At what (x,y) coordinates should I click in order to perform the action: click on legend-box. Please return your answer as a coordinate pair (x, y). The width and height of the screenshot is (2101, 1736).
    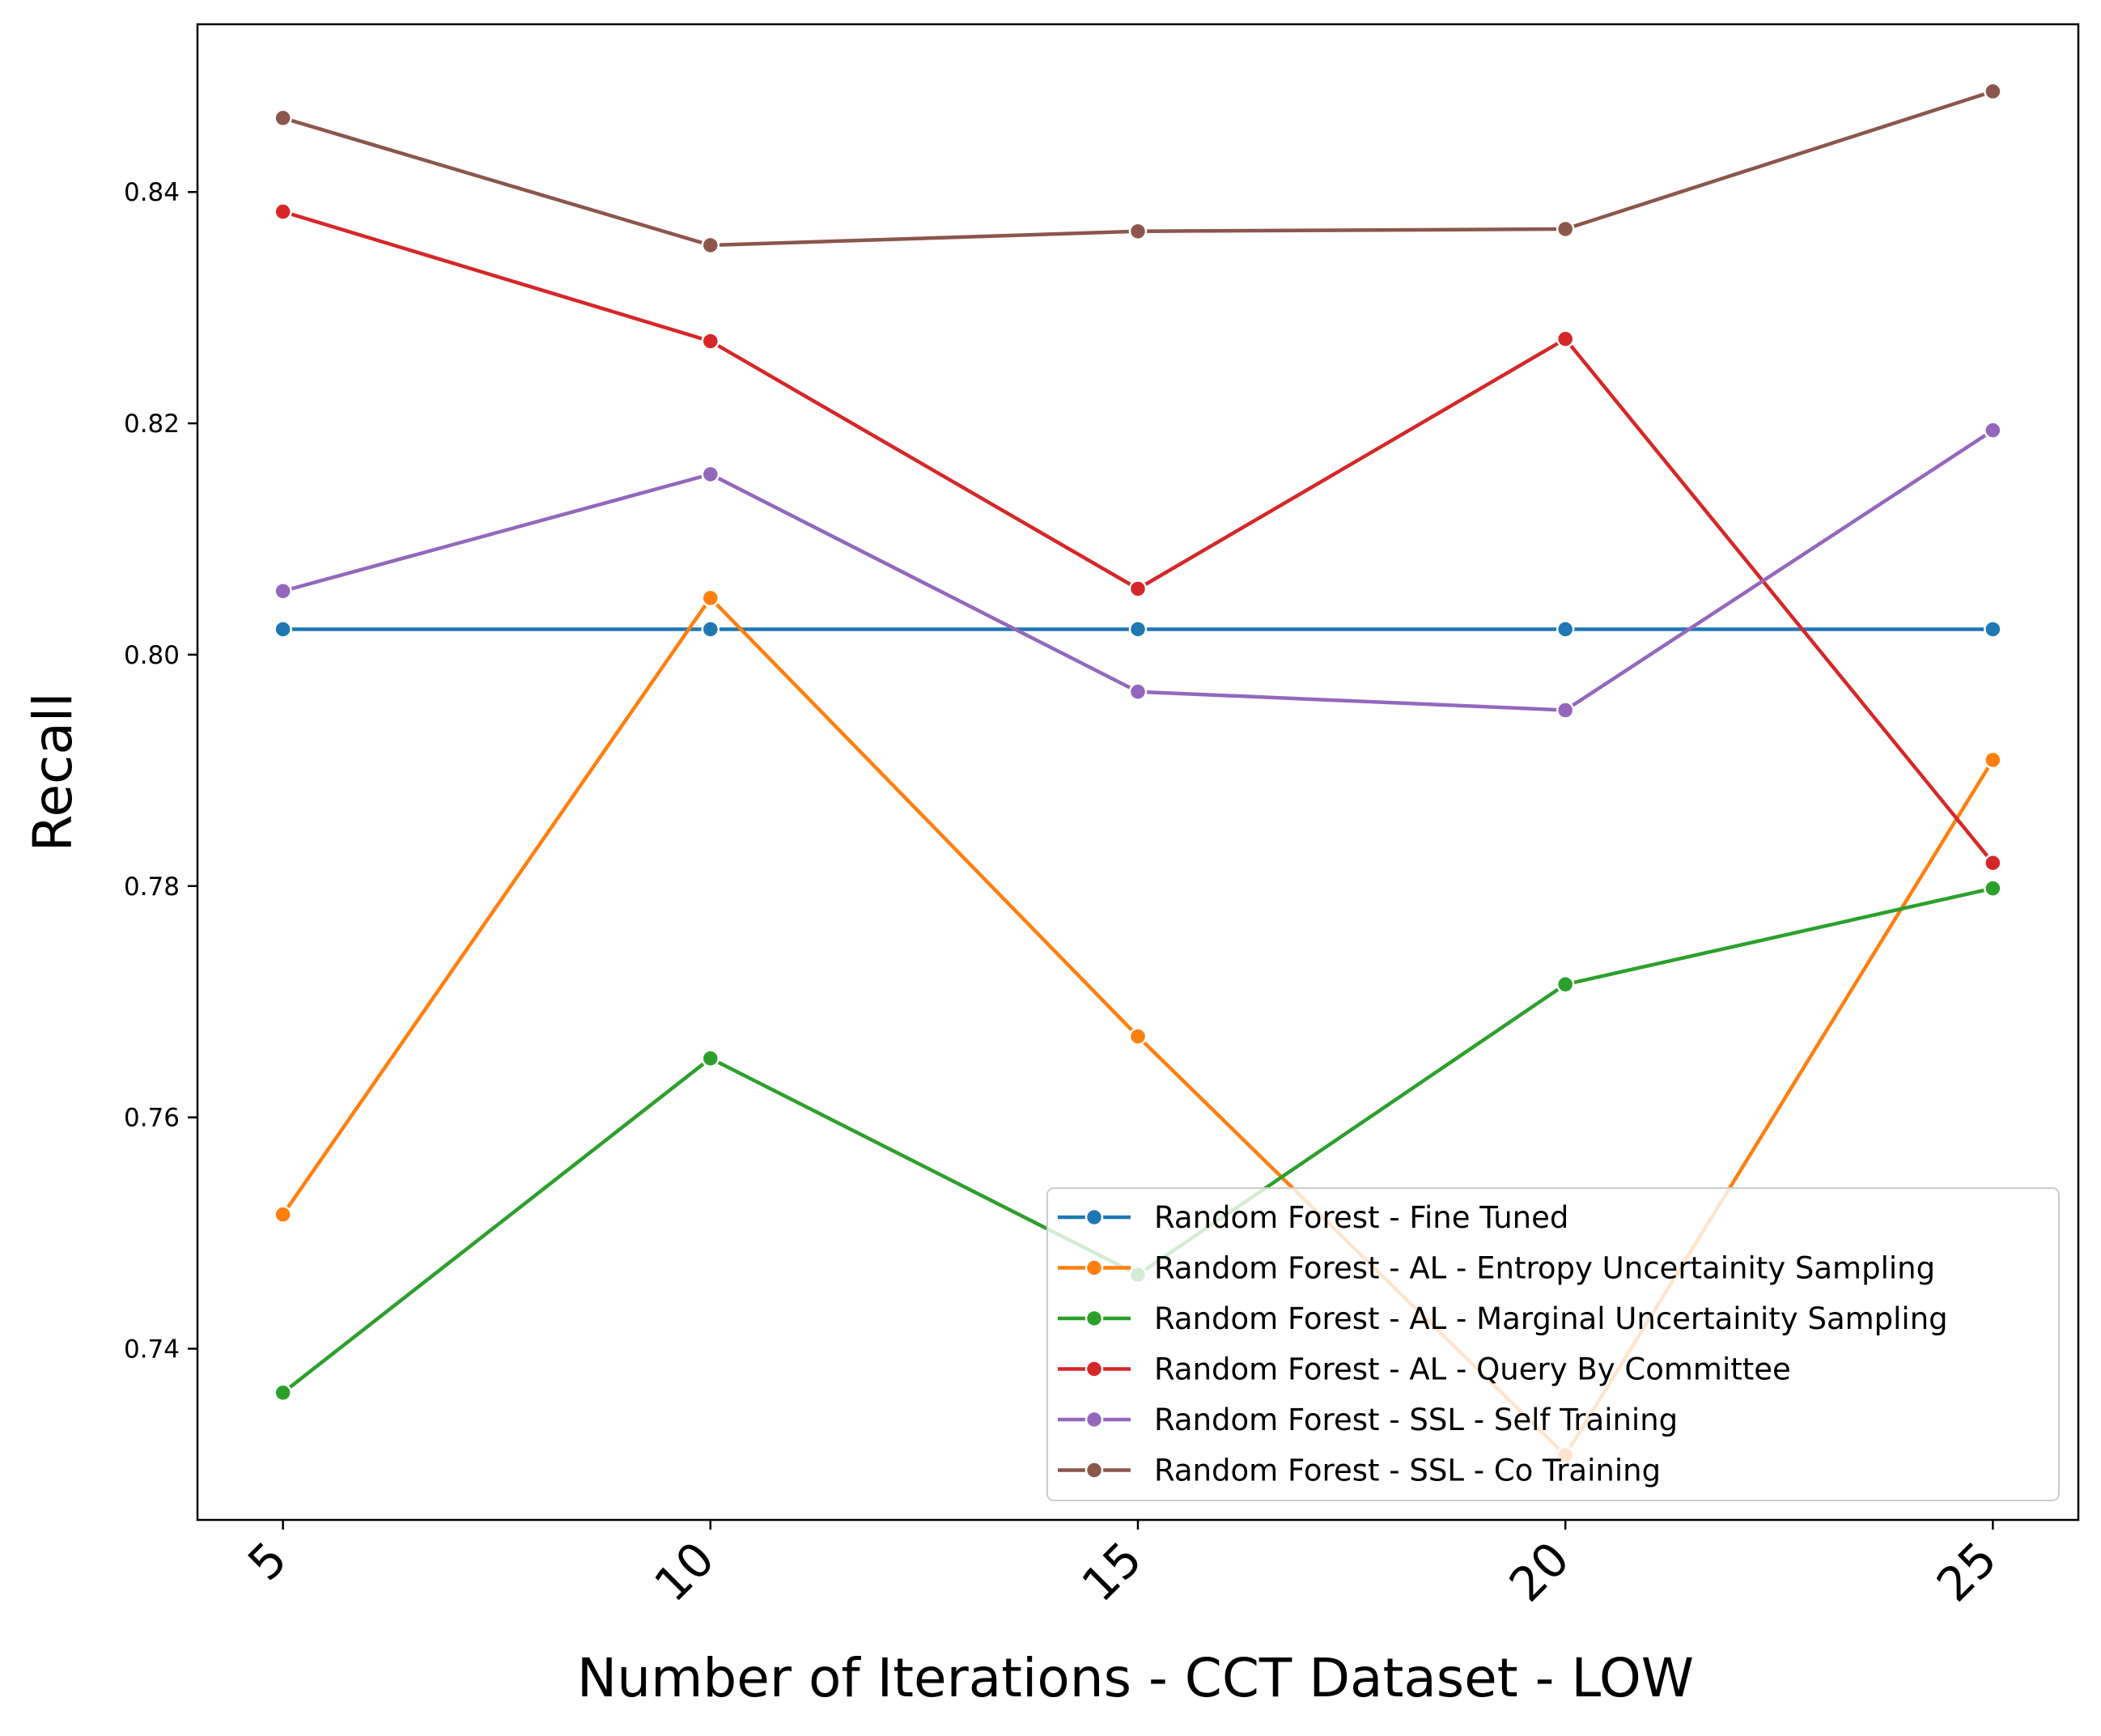
    Looking at the image, I should click on (1553, 1344).